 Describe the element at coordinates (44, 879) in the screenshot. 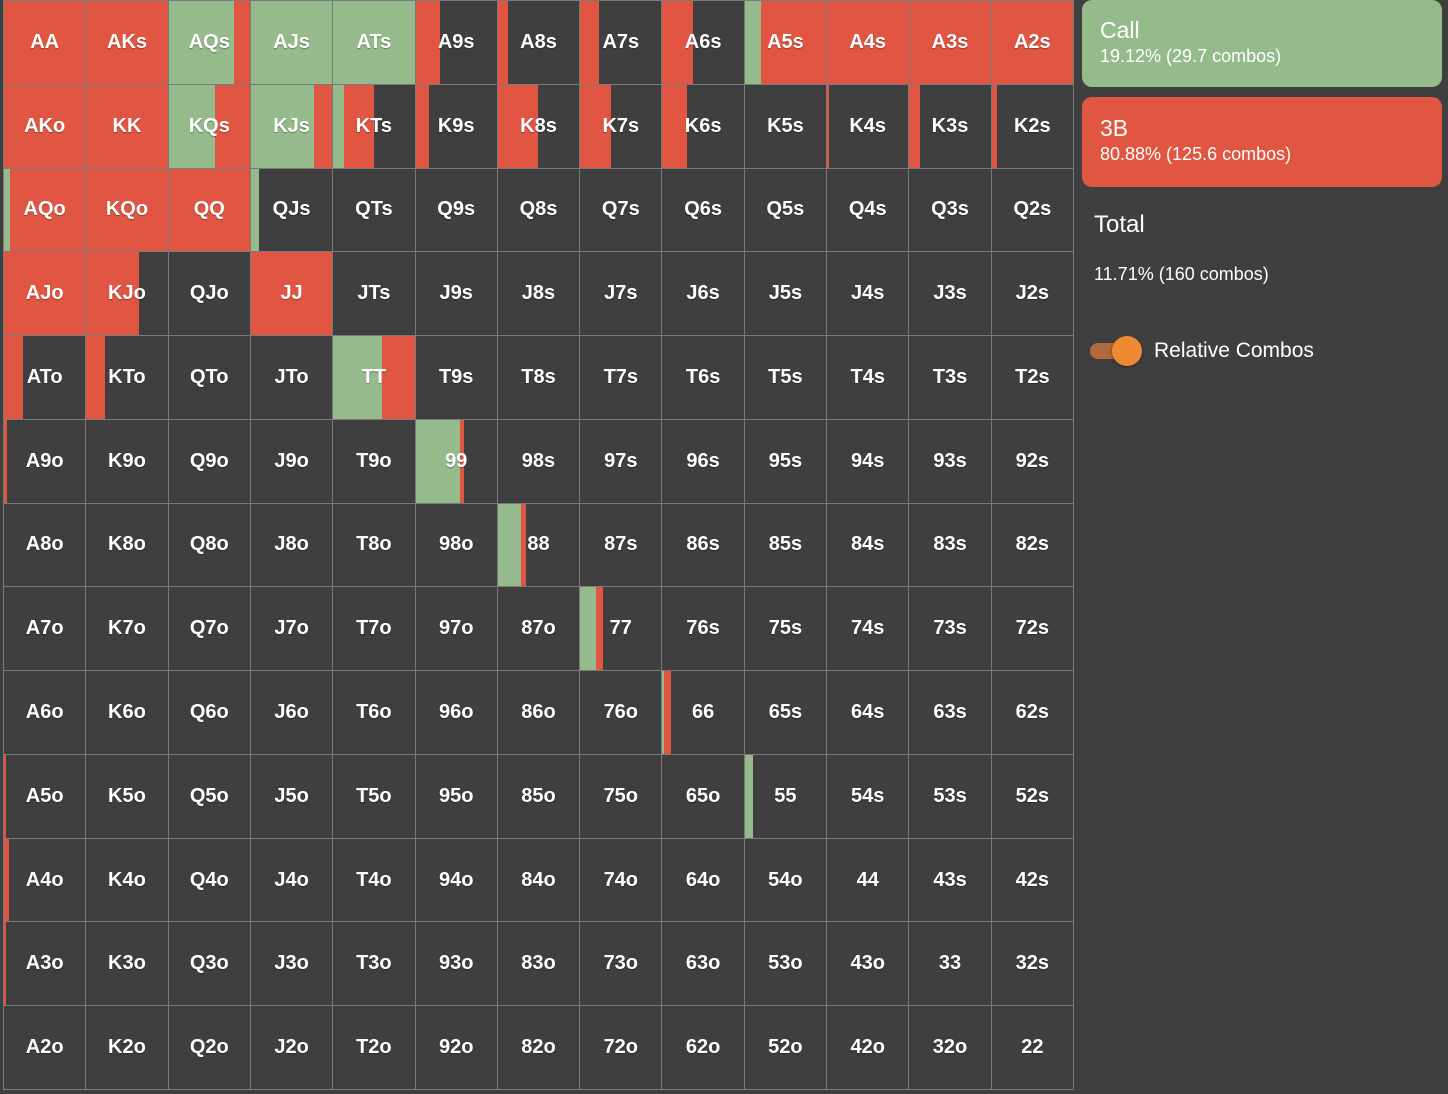

I see `hand-cell-A4o: A4o` at that location.